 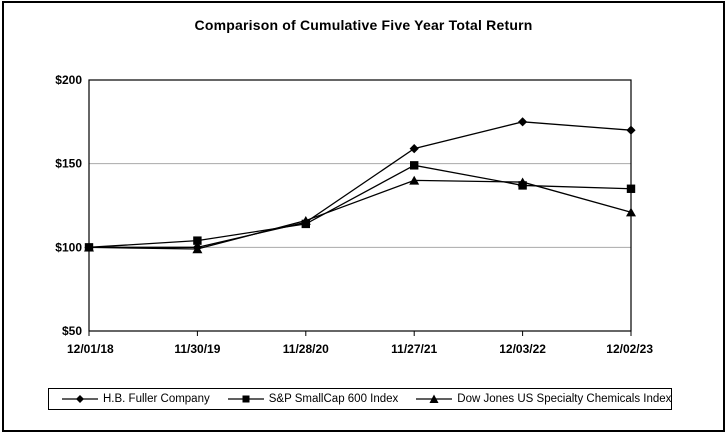 What do you see at coordinates (414, 349) in the screenshot?
I see `x-tick-label-11-27-21: 11/27/21` at bounding box center [414, 349].